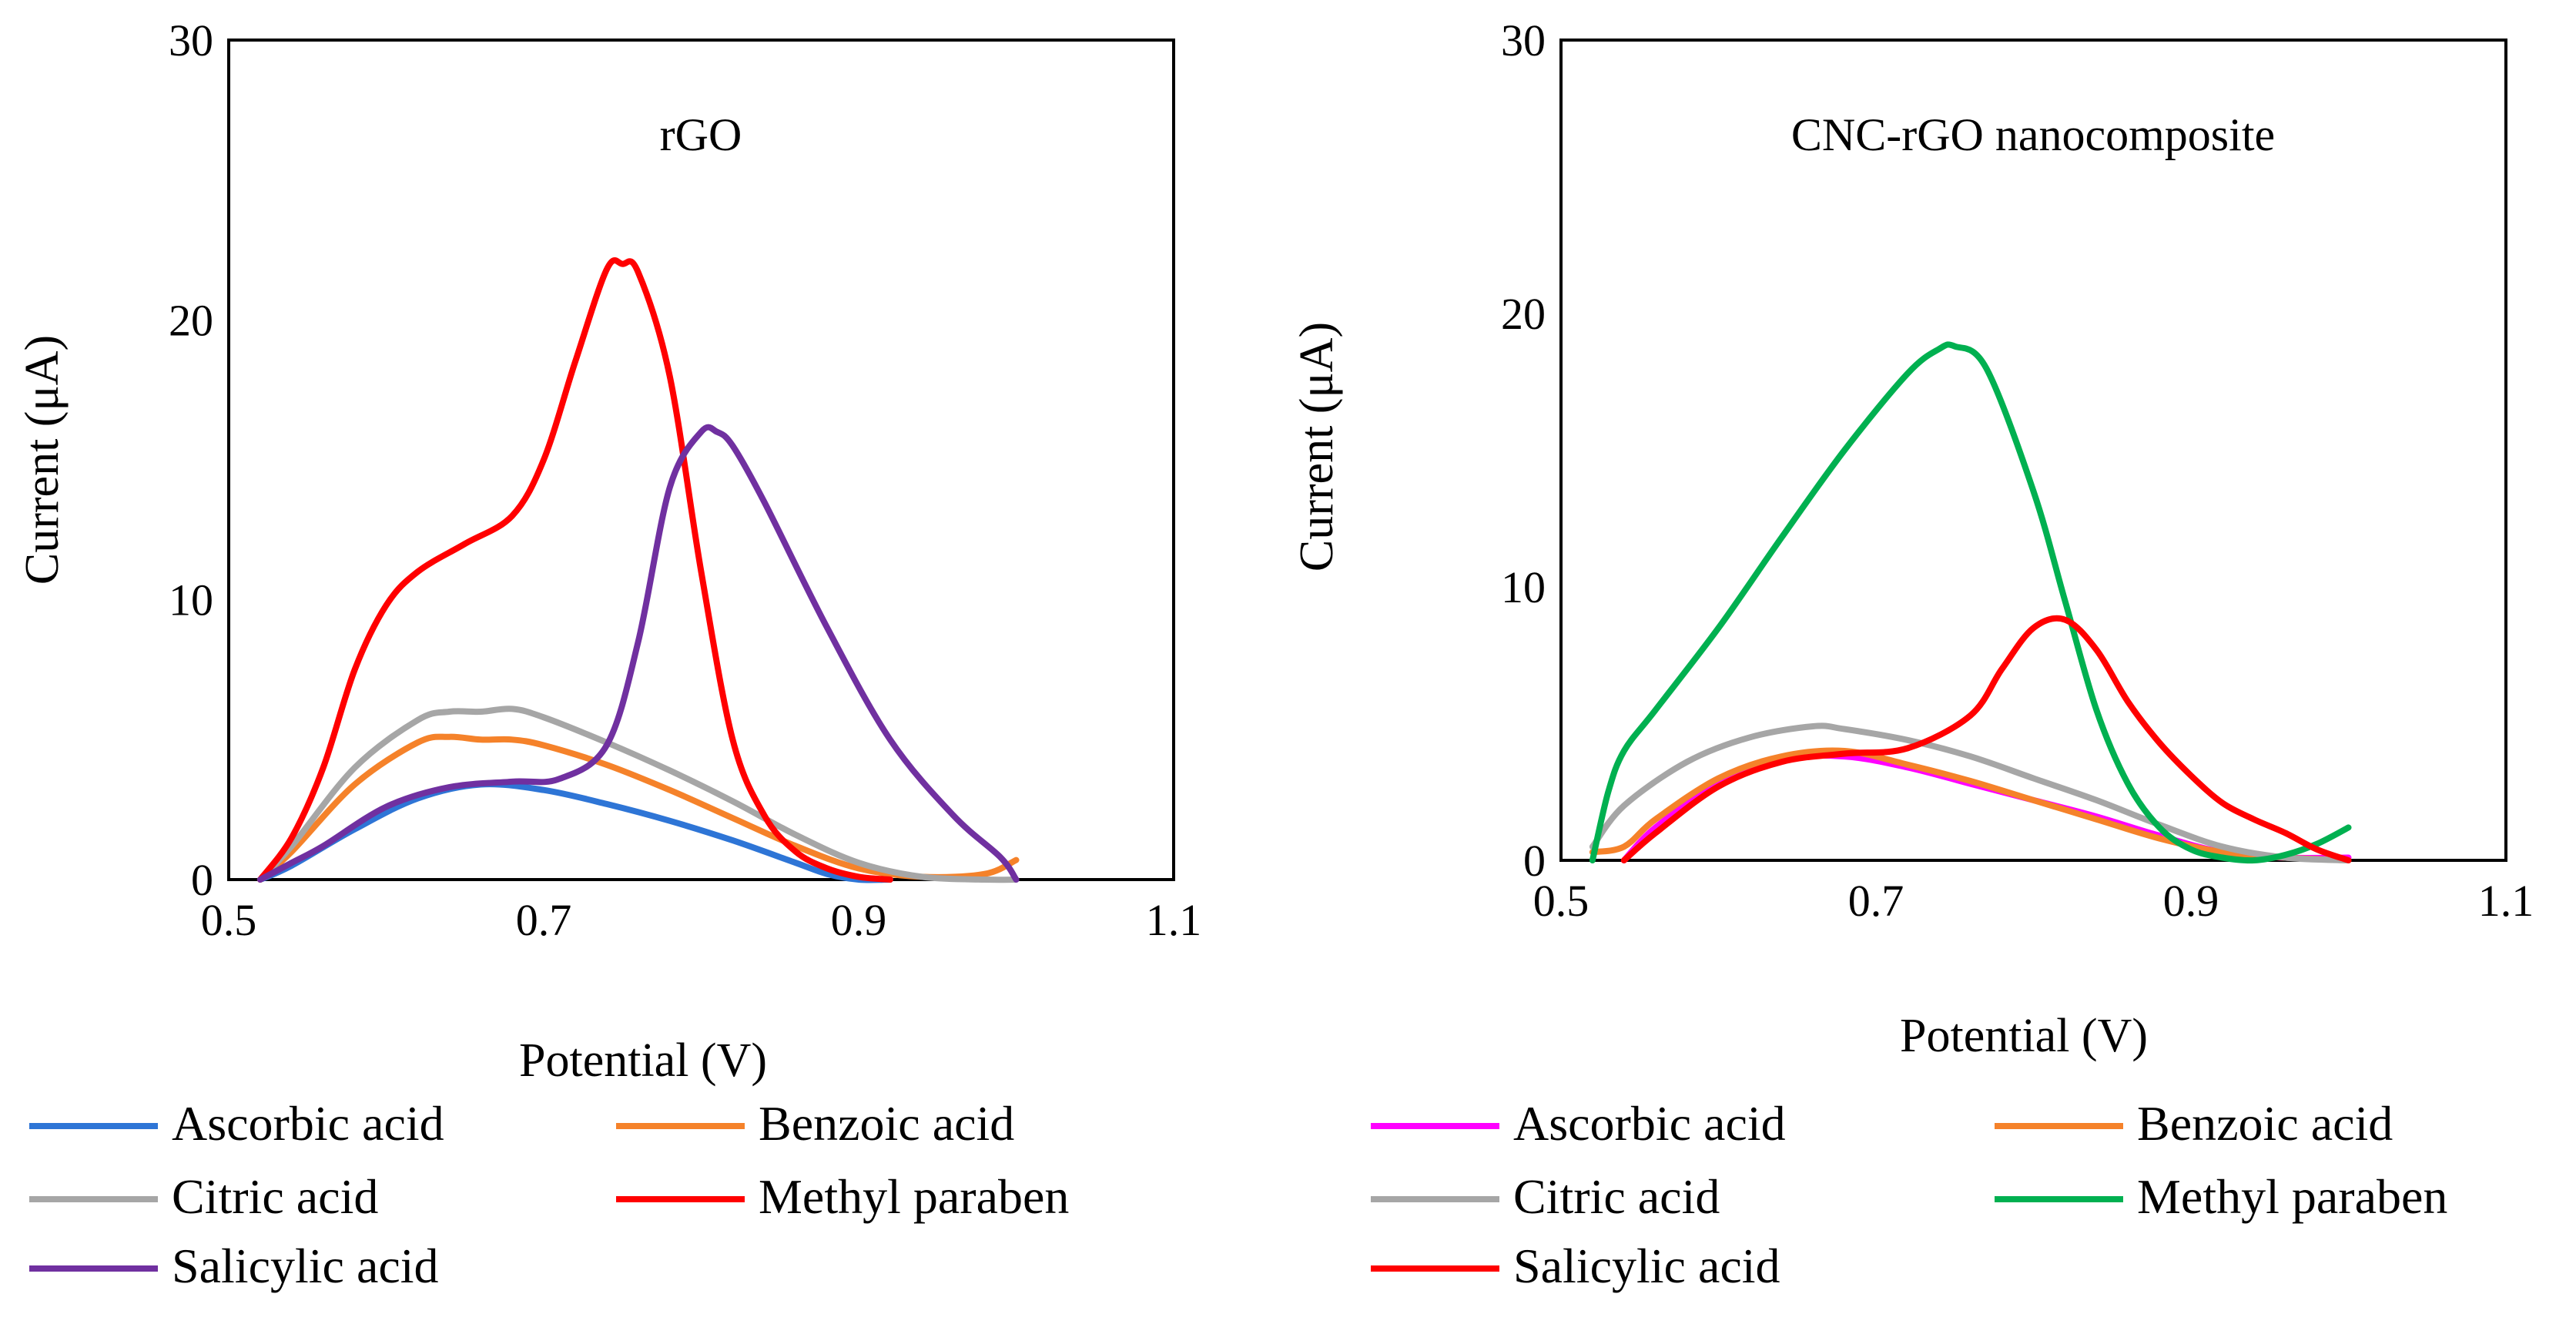  I want to click on series-line-ascorbic-acid, so click(575, 832).